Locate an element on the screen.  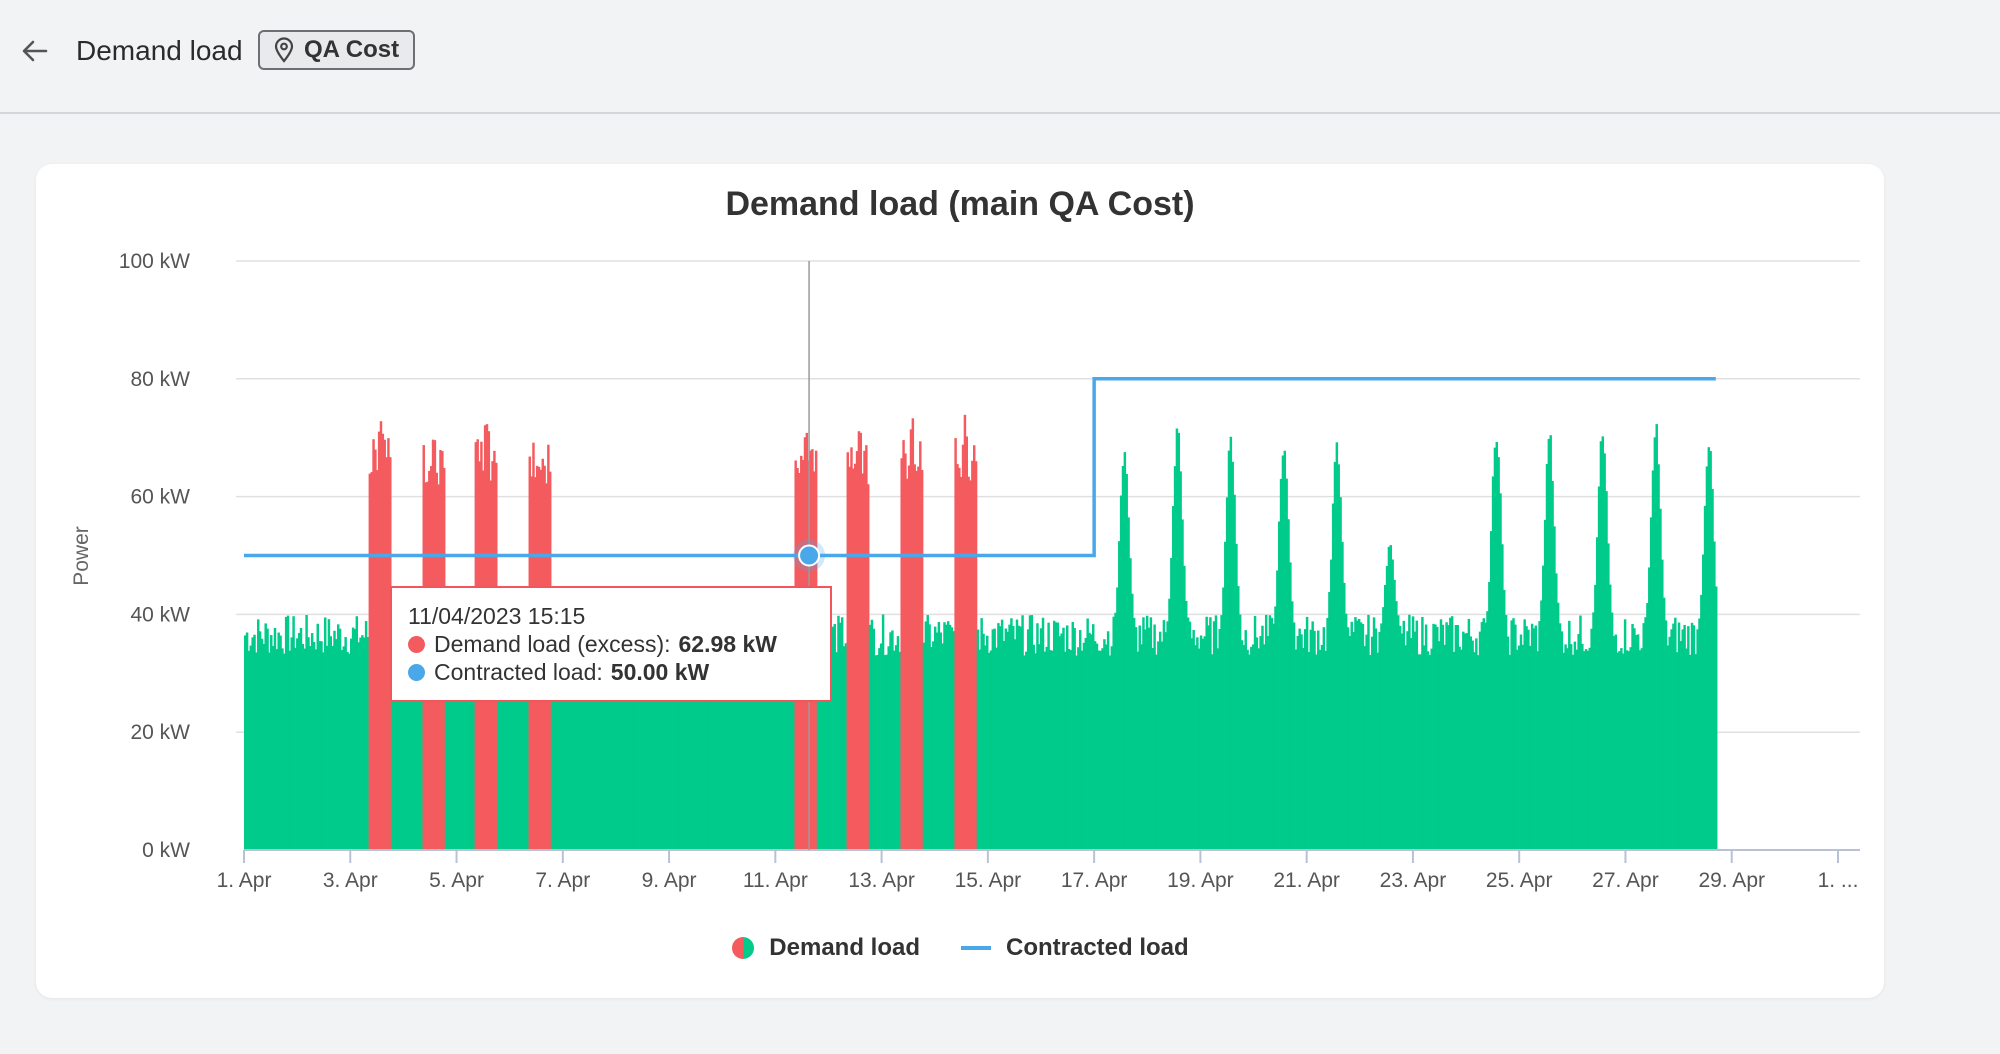
legend-demand-load: Demand load is located at coordinates (825, 948).